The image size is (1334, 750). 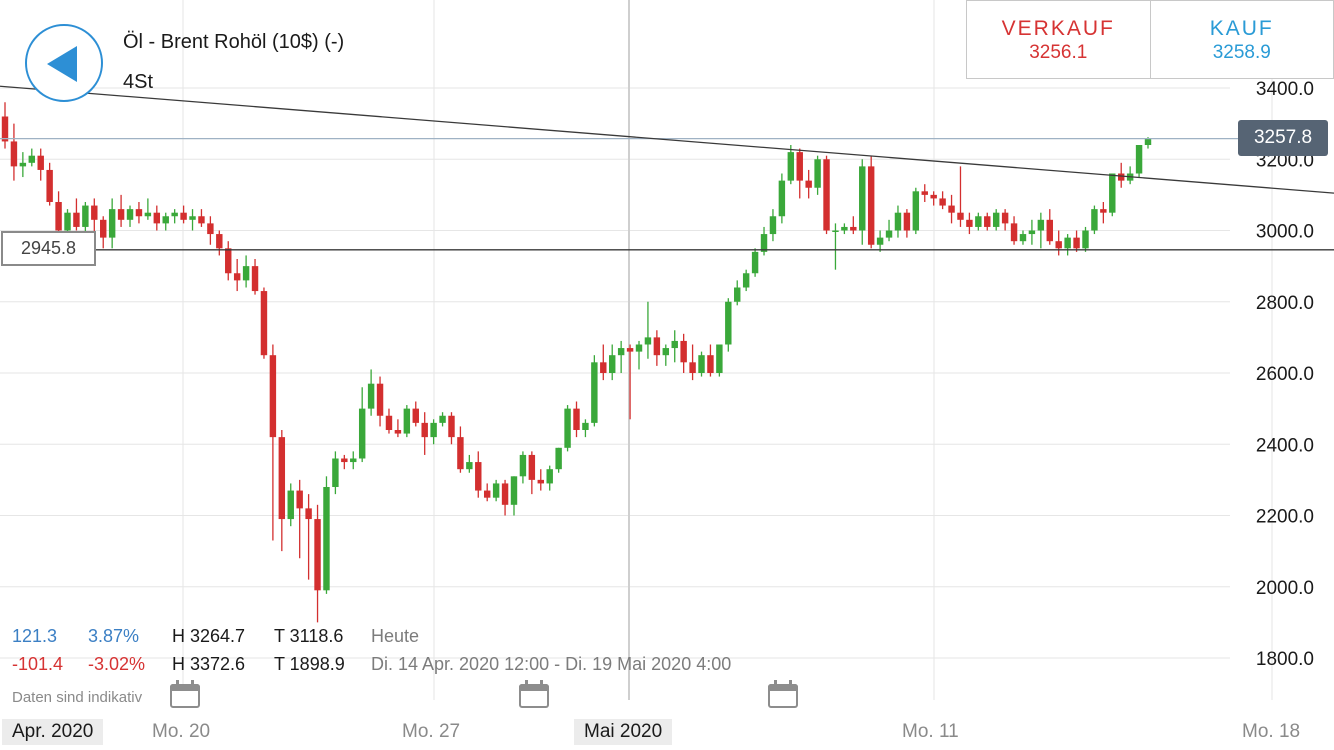 I want to click on x-axis-label: Mo. 27, so click(x=431, y=731).